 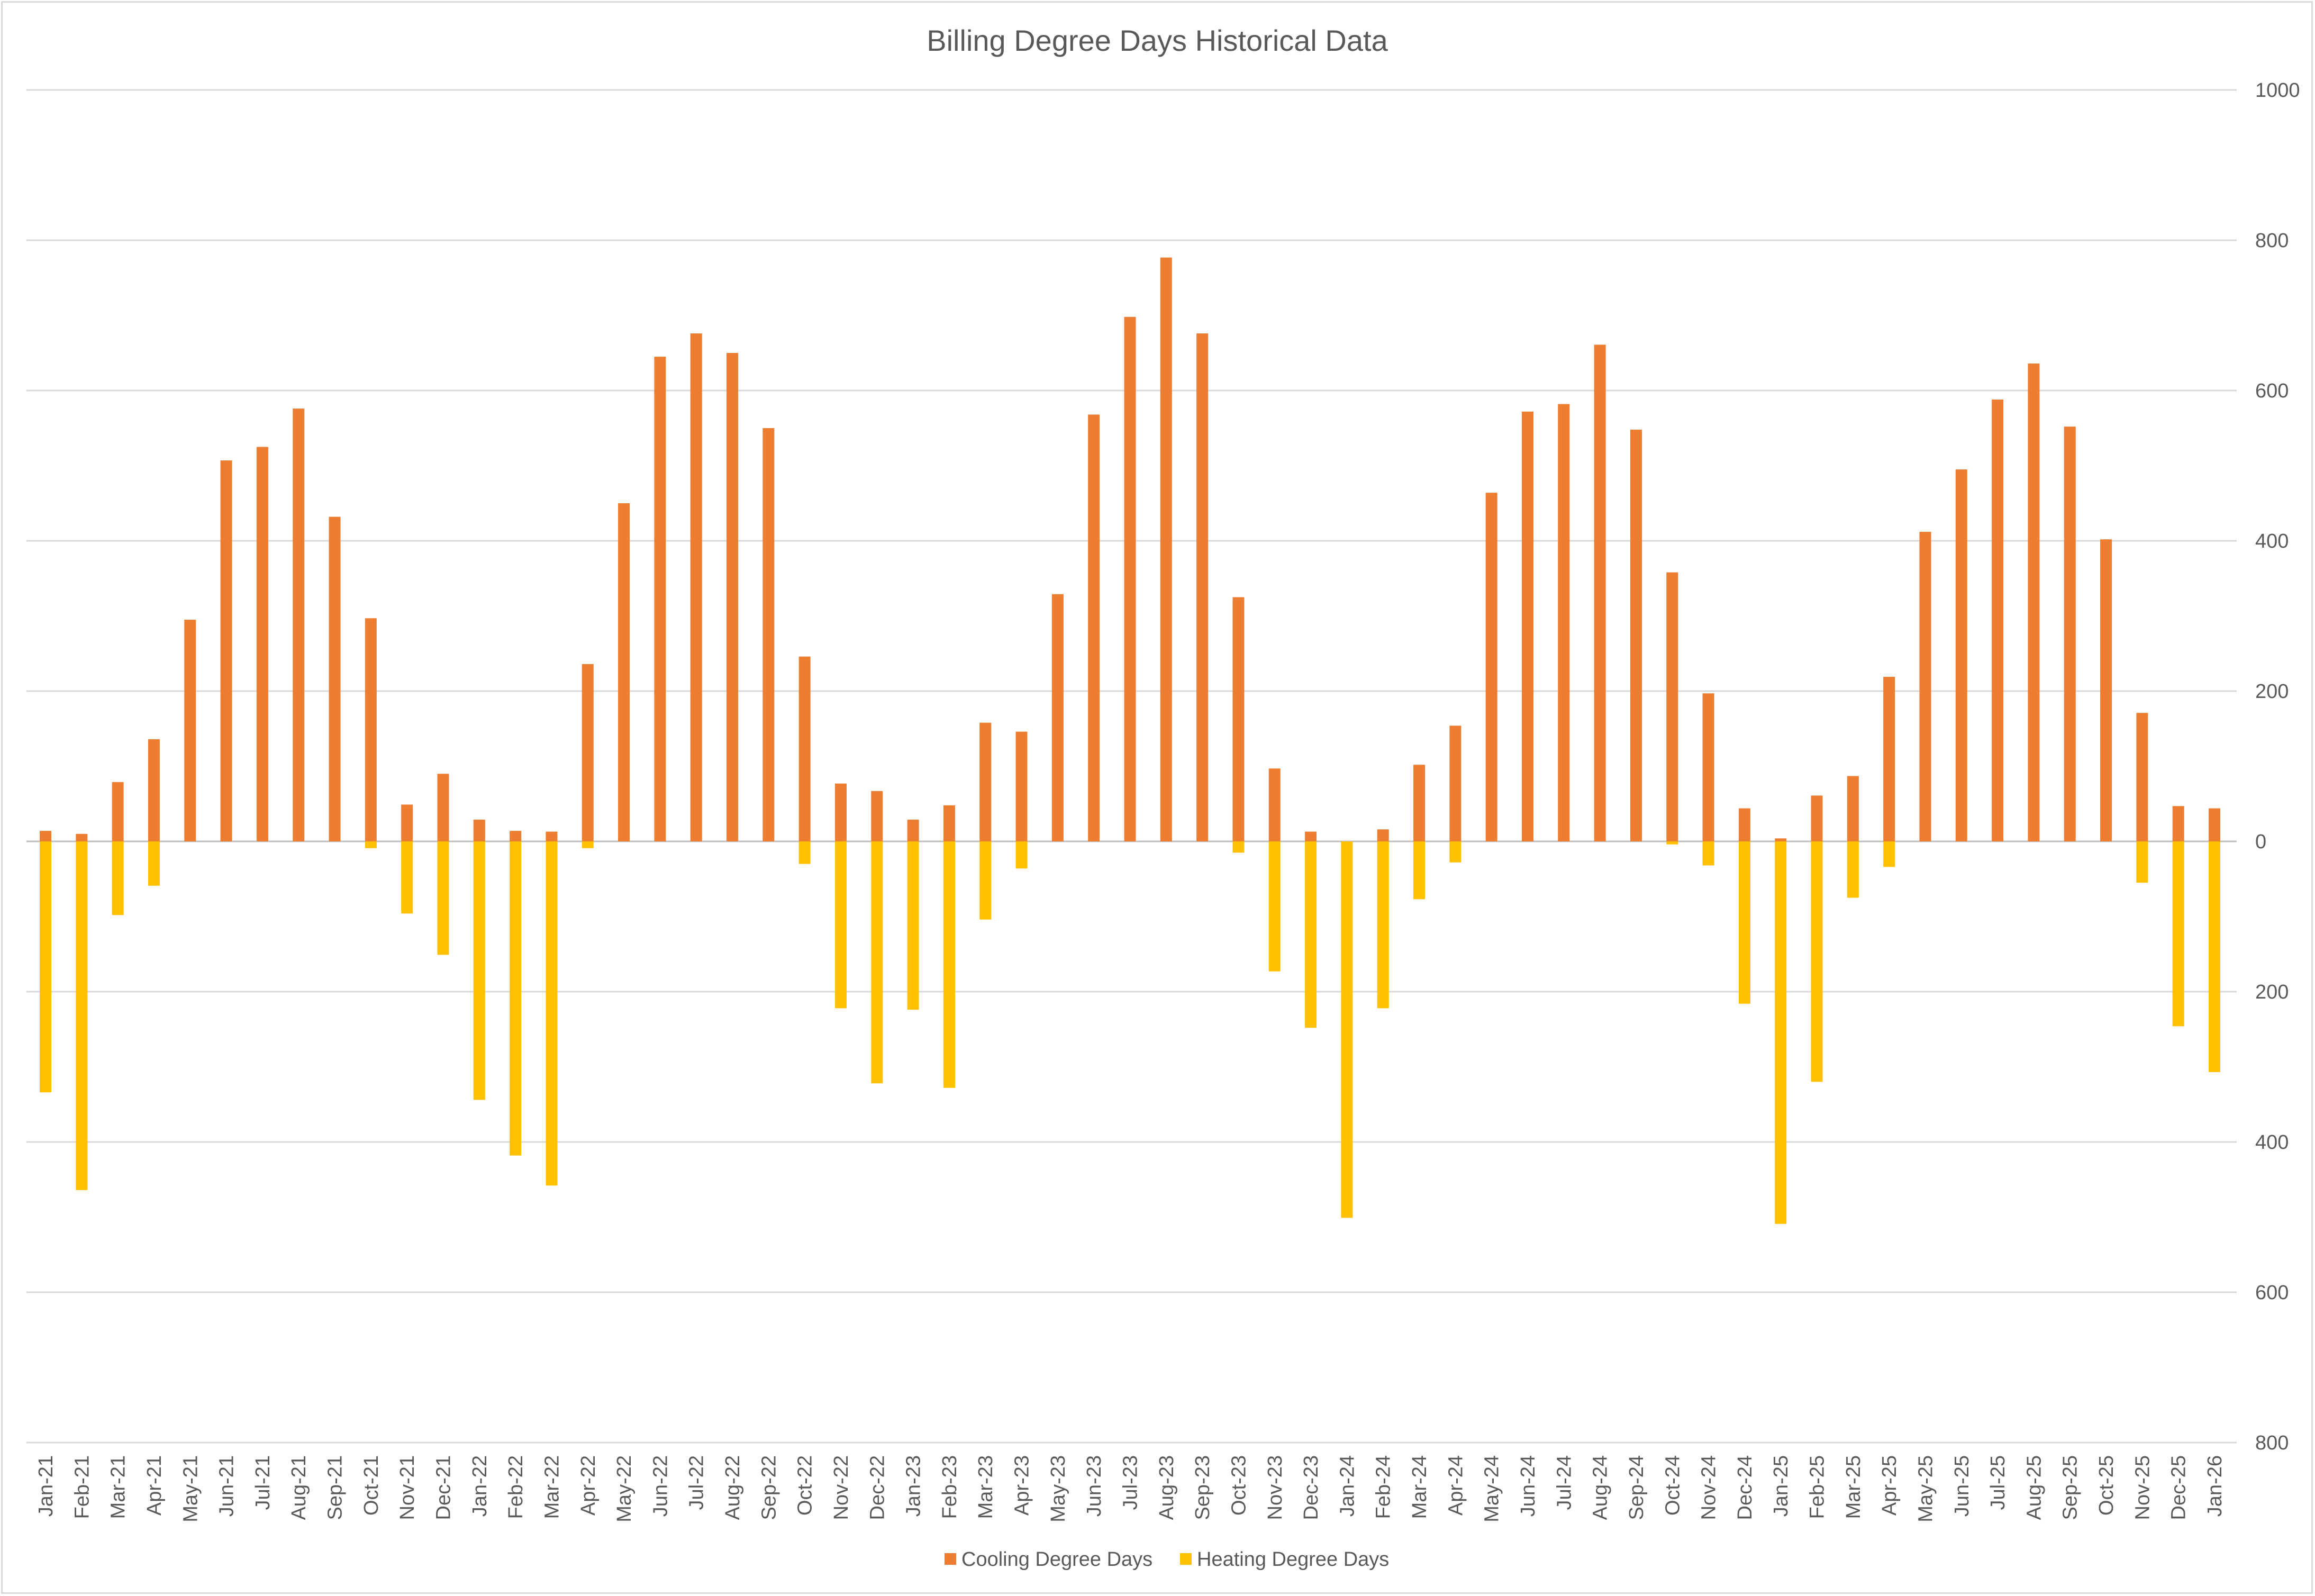 What do you see at coordinates (443, 1487) in the screenshot?
I see `x-tick-label: Dec-21` at bounding box center [443, 1487].